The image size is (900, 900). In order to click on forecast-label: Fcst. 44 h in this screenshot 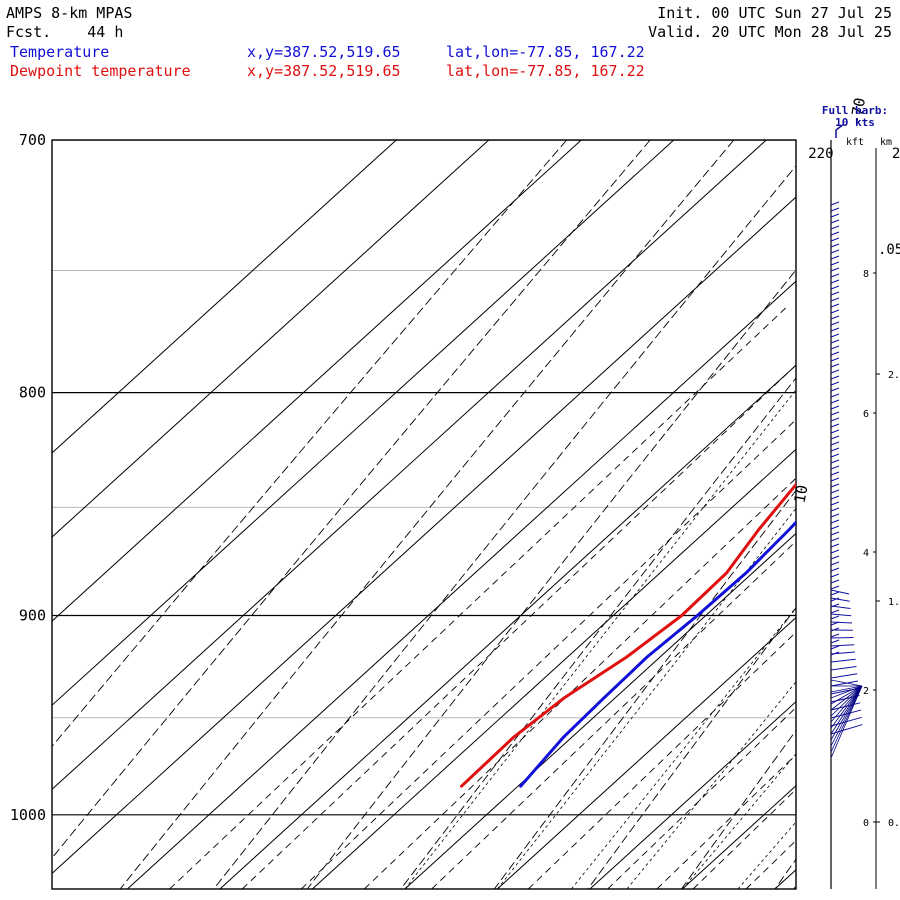, I will do `click(64, 32)`.